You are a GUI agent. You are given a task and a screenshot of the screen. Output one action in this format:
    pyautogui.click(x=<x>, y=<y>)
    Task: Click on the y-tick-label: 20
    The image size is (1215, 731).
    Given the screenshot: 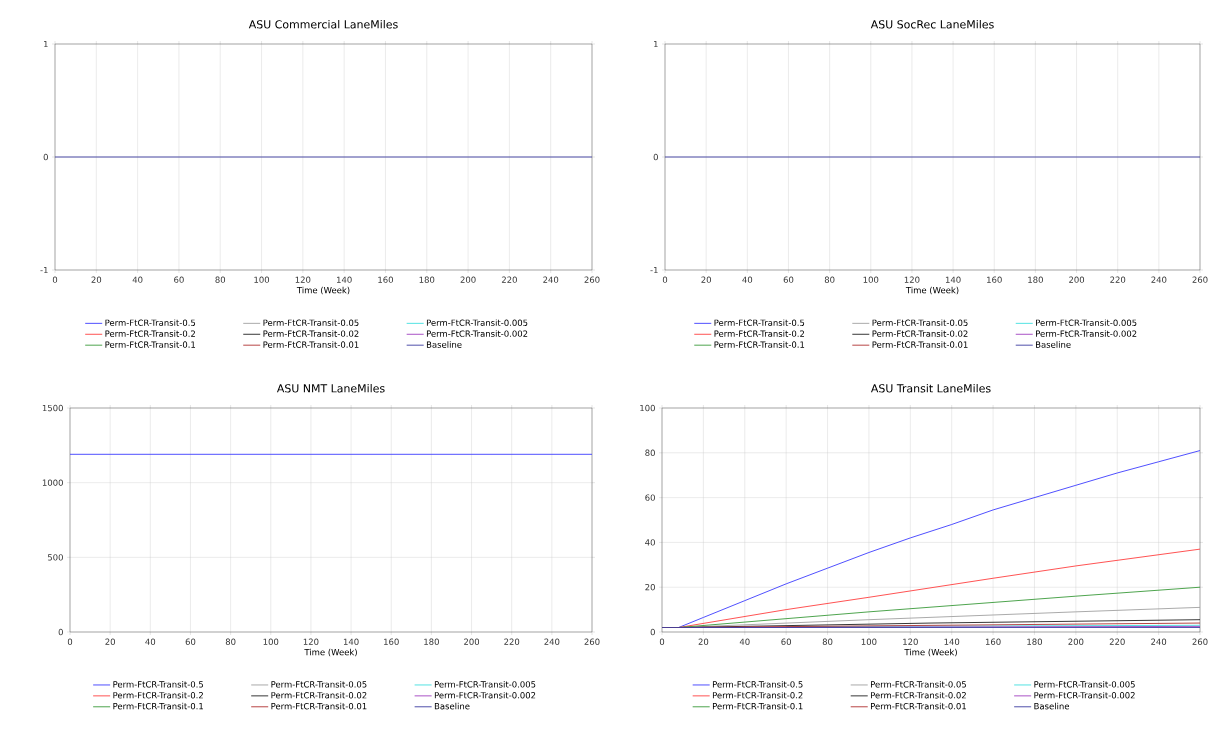 What is the action you would take?
    pyautogui.click(x=650, y=587)
    